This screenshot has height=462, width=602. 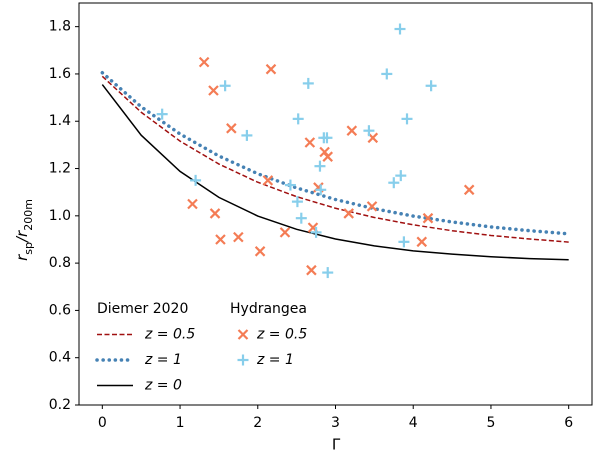 I want to click on x-tick-label: 6, so click(x=568, y=423).